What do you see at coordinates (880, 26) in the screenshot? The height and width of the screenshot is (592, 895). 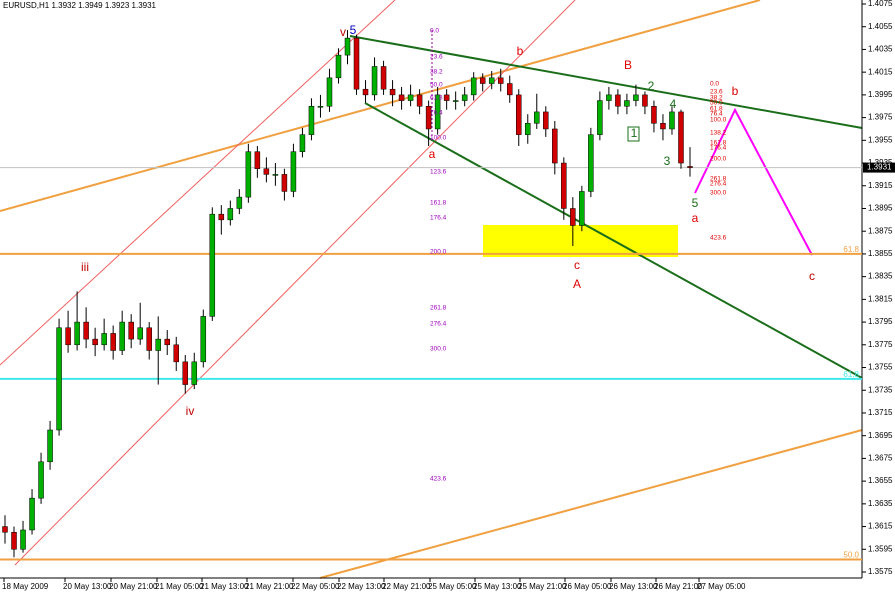 I see `y-tick-label: 1.4055` at bounding box center [880, 26].